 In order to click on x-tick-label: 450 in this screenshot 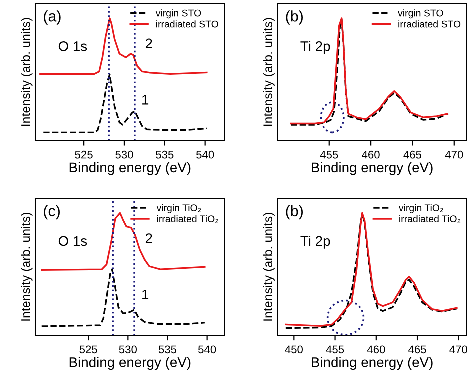, I will do `click(294, 350)`.